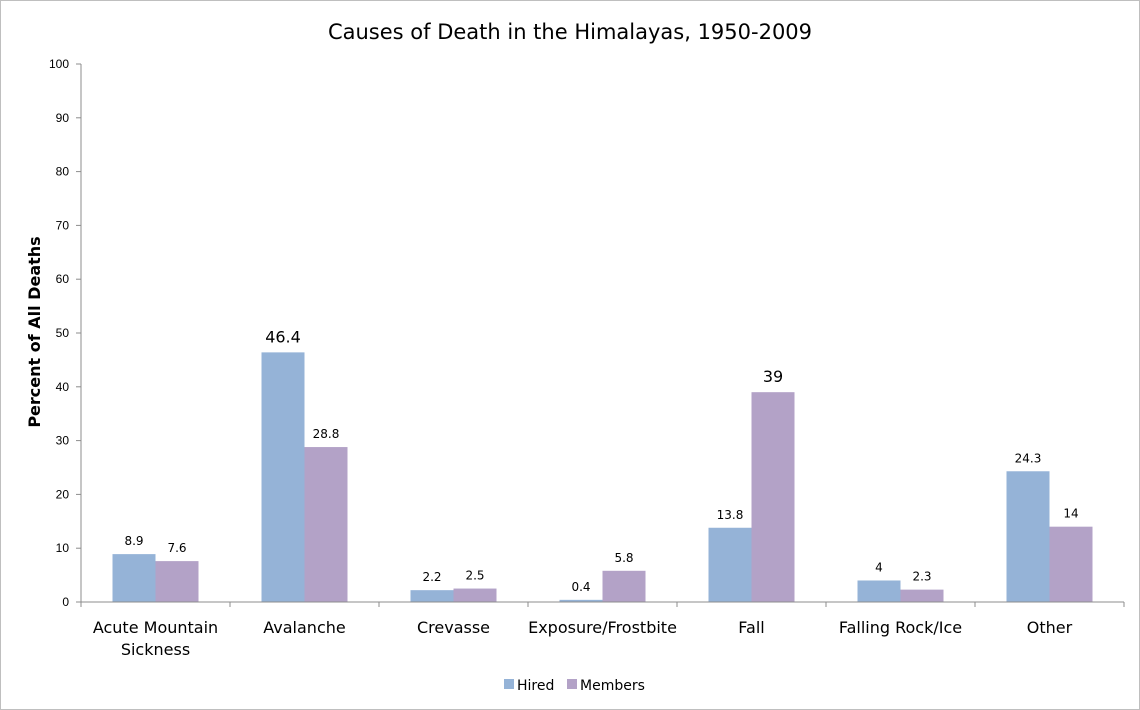 The width and height of the screenshot is (1140, 710). What do you see at coordinates (59, 64) in the screenshot?
I see `y-tick-label: 100` at bounding box center [59, 64].